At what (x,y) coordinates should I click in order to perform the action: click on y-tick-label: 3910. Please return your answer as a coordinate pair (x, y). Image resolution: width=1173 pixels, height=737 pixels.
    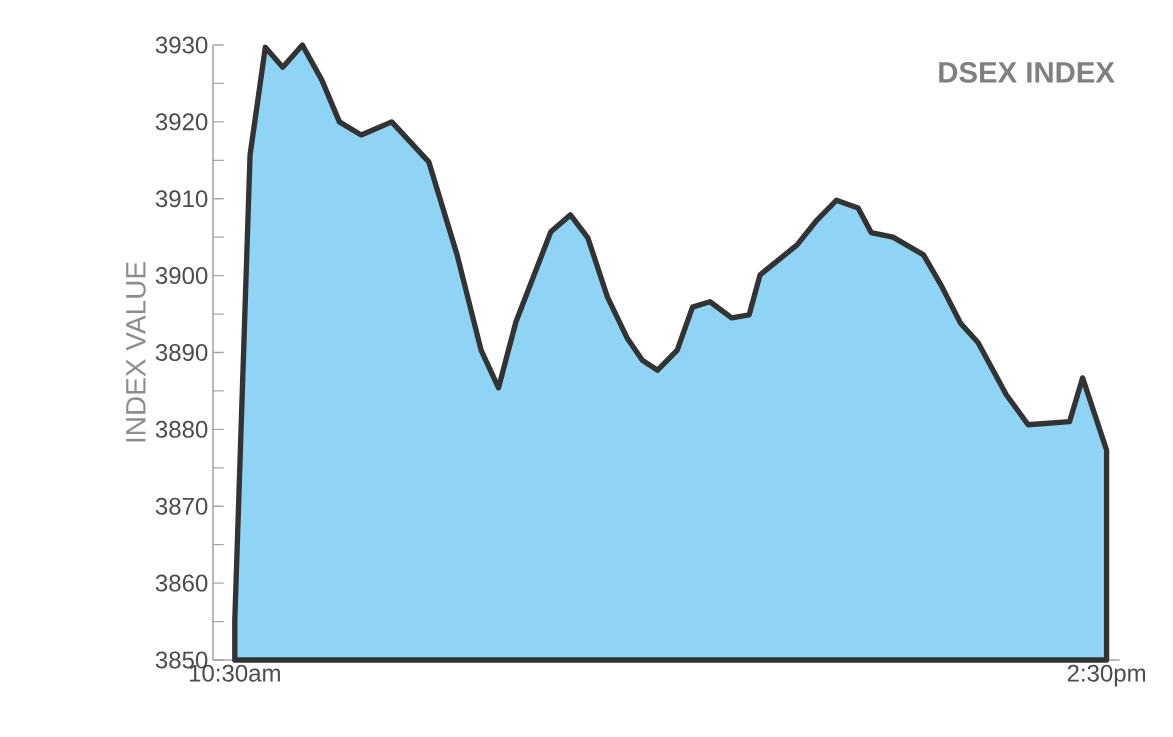
    Looking at the image, I should click on (181, 199).